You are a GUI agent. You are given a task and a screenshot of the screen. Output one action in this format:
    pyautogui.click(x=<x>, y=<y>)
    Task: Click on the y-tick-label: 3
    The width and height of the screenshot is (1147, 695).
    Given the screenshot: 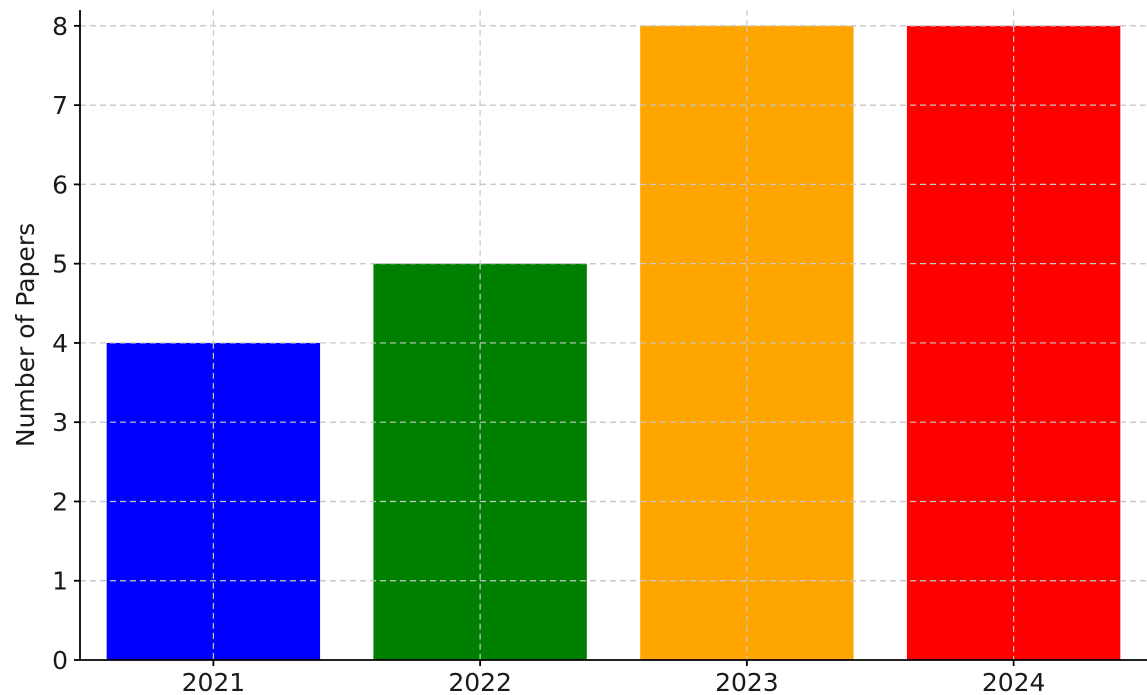 What is the action you would take?
    pyautogui.click(x=60, y=422)
    